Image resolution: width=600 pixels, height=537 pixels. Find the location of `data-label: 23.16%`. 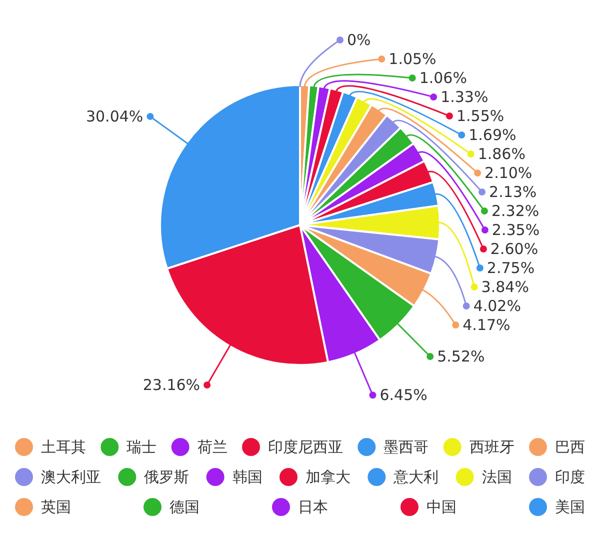

data-label: 23.16% is located at coordinates (171, 385).